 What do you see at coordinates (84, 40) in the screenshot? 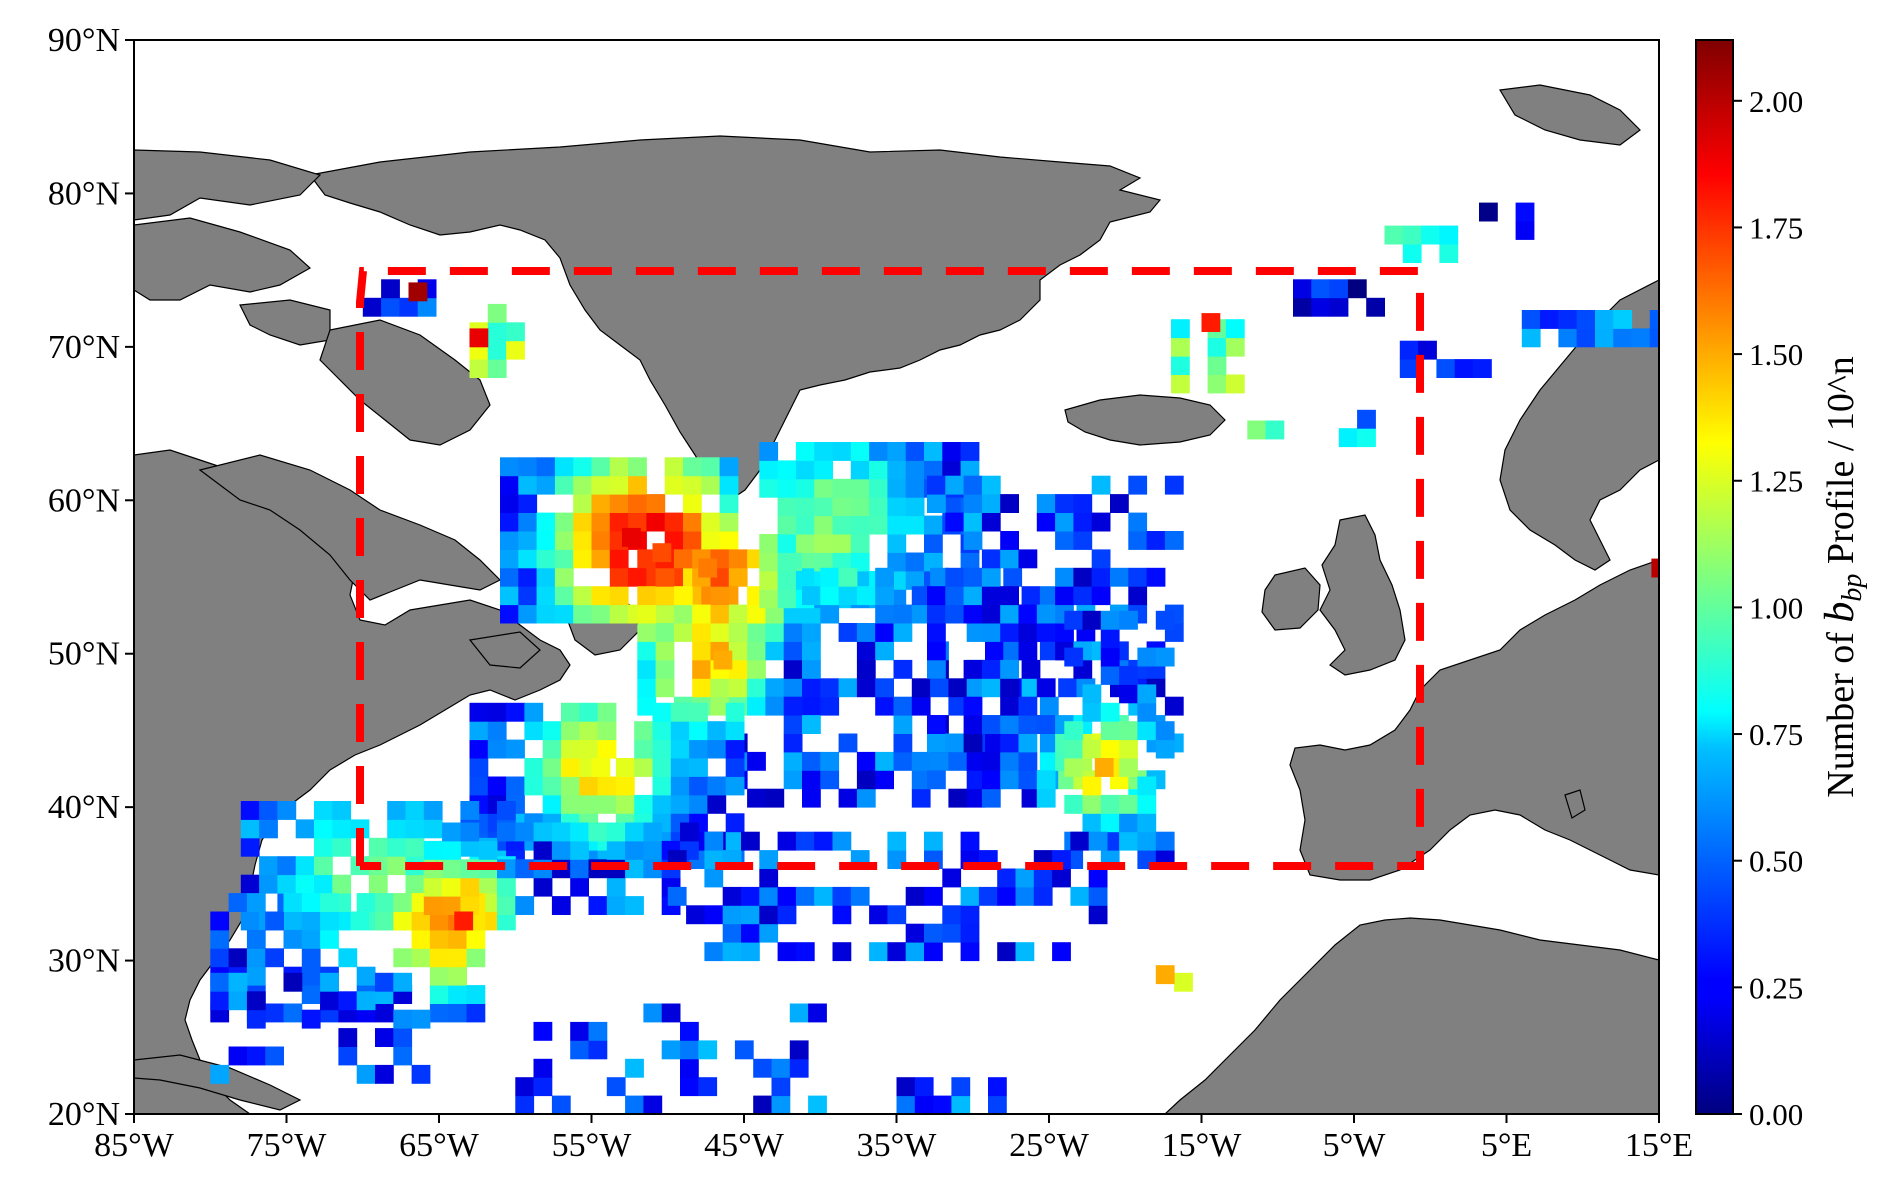
I see `y-tick-label: 90°N` at bounding box center [84, 40].